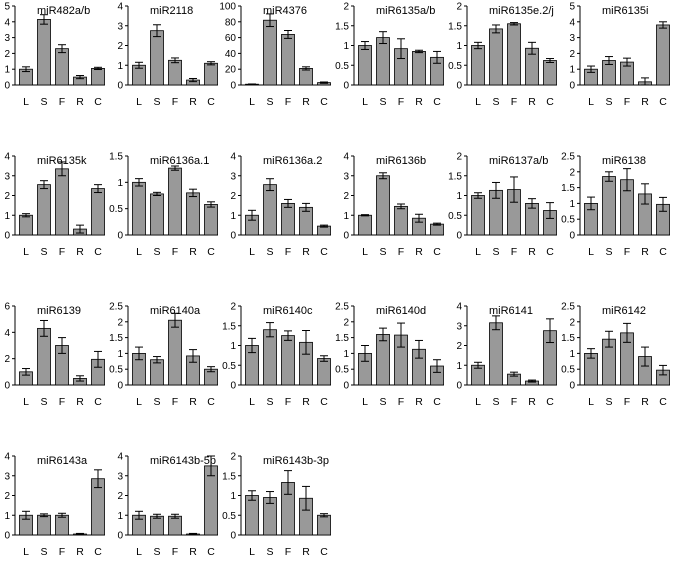 Image resolution: width=686 pixels, height=585 pixels. I want to click on chart-panel: miR6143b-3p 0 0.5 1 1.5 2 L S F R C, so click(276, 505).